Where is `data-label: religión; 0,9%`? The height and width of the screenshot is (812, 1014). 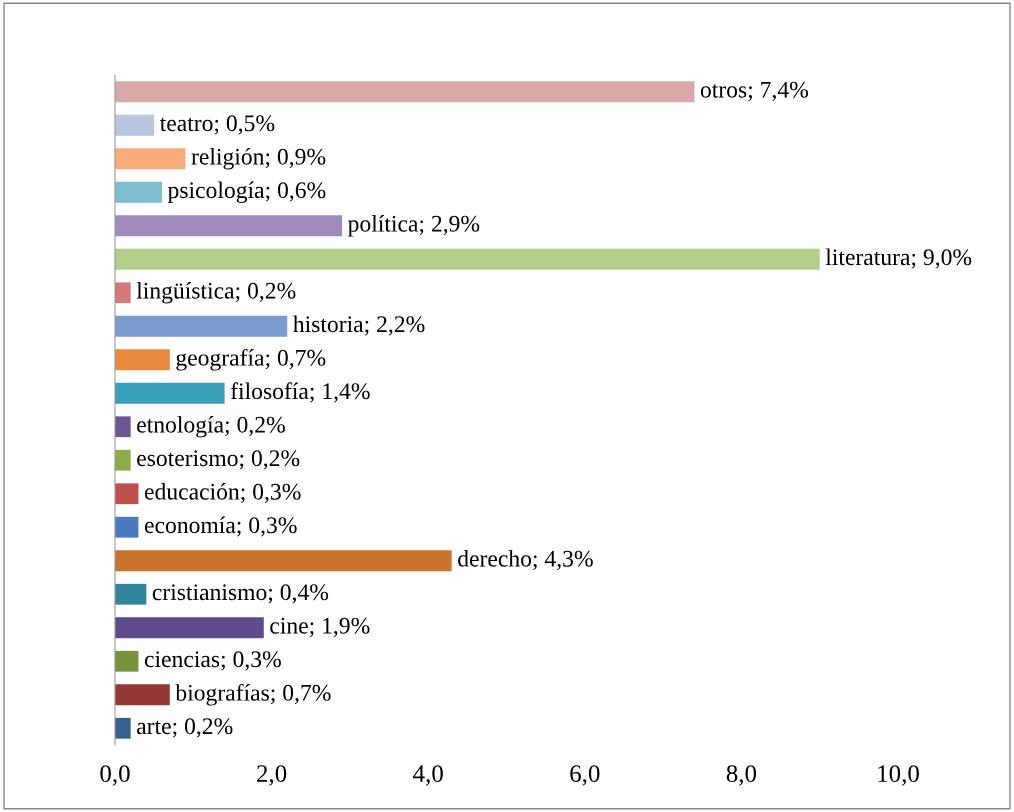 data-label: religión; 0,9% is located at coordinates (258, 158).